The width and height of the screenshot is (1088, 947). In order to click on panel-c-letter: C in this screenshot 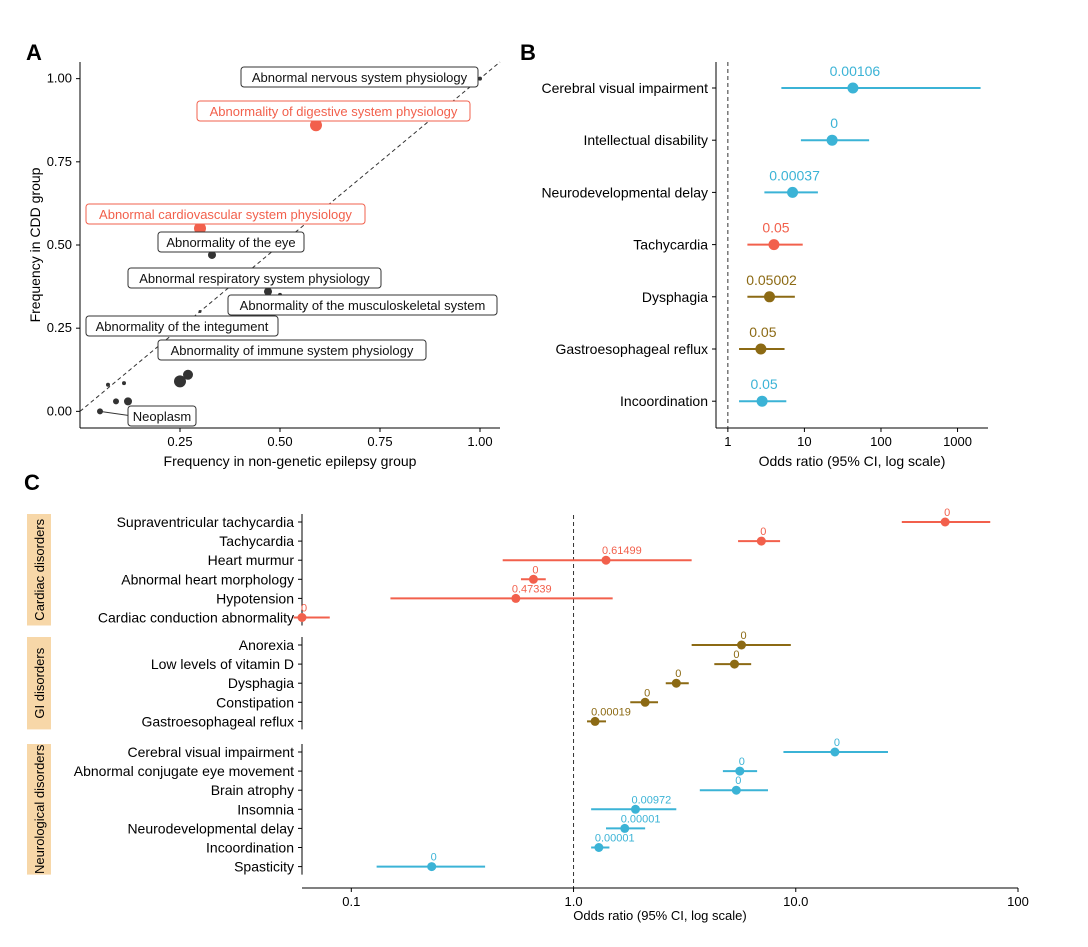, I will do `click(32, 482)`.